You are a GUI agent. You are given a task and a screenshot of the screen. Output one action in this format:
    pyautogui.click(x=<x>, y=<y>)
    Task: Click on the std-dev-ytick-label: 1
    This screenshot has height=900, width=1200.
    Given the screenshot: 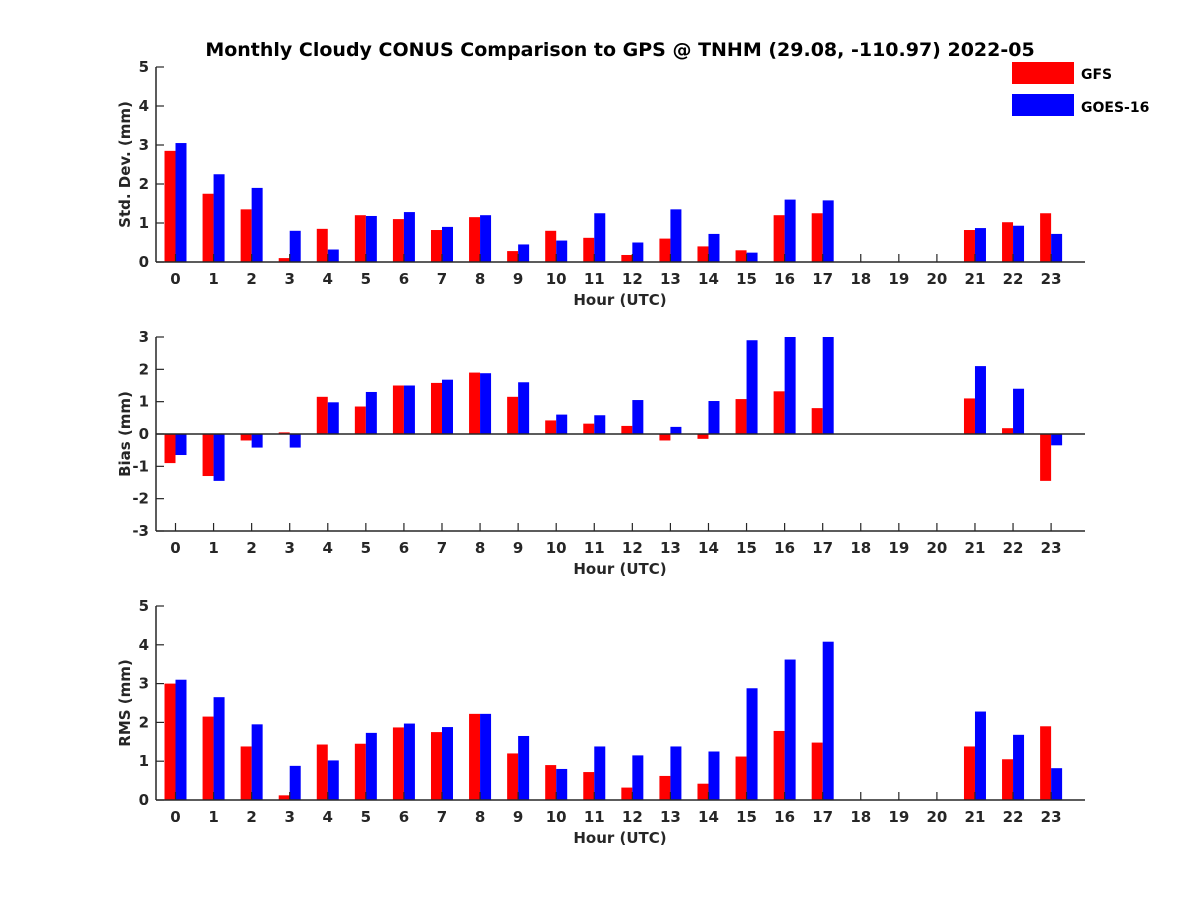 What is the action you would take?
    pyautogui.click(x=144, y=223)
    